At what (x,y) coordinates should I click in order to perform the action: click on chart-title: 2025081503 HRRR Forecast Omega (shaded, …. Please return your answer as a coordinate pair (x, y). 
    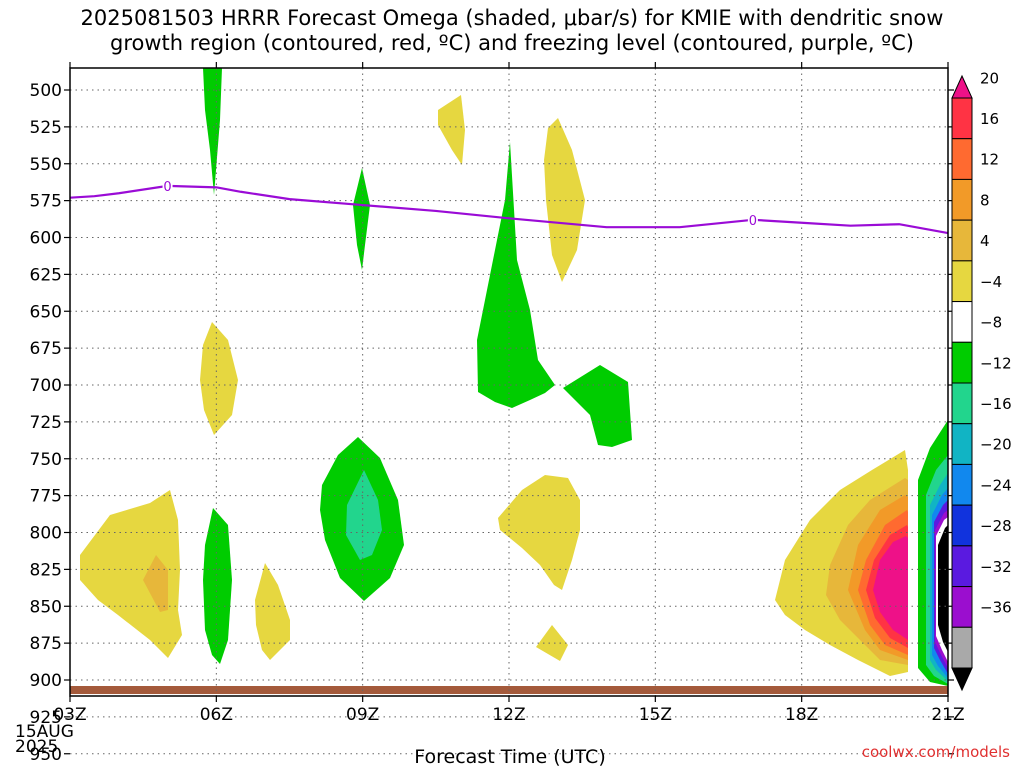
    Looking at the image, I should click on (512, 31).